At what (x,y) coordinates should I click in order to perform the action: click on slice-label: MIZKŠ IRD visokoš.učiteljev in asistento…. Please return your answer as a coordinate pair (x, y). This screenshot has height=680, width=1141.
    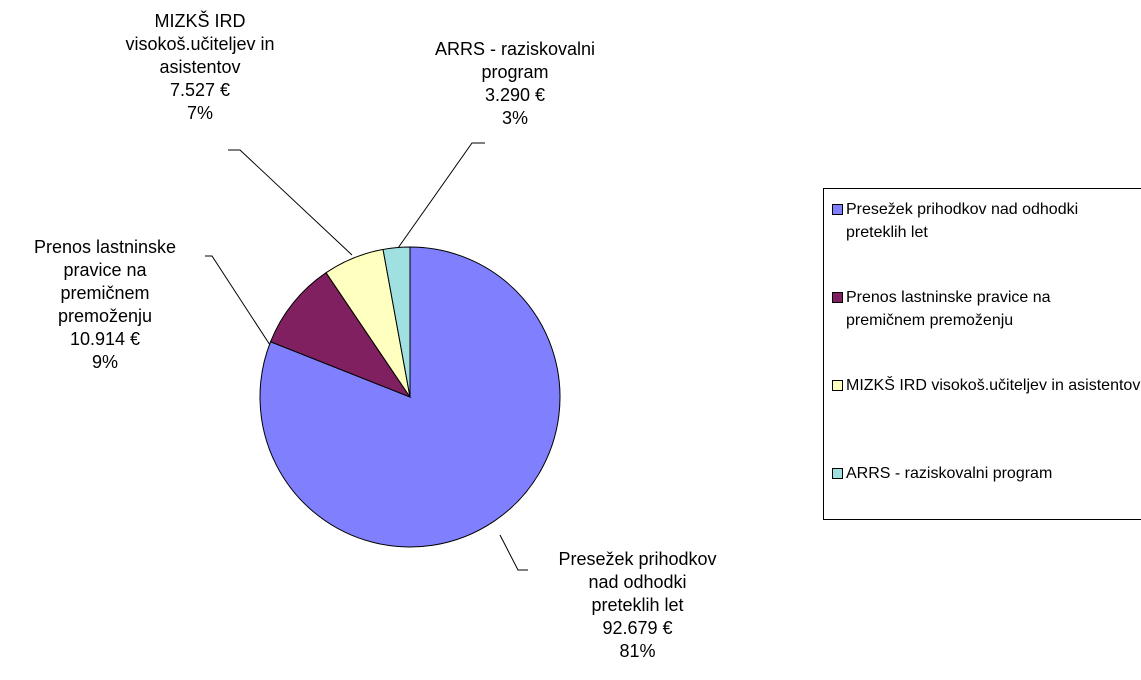
    Looking at the image, I should click on (200, 67).